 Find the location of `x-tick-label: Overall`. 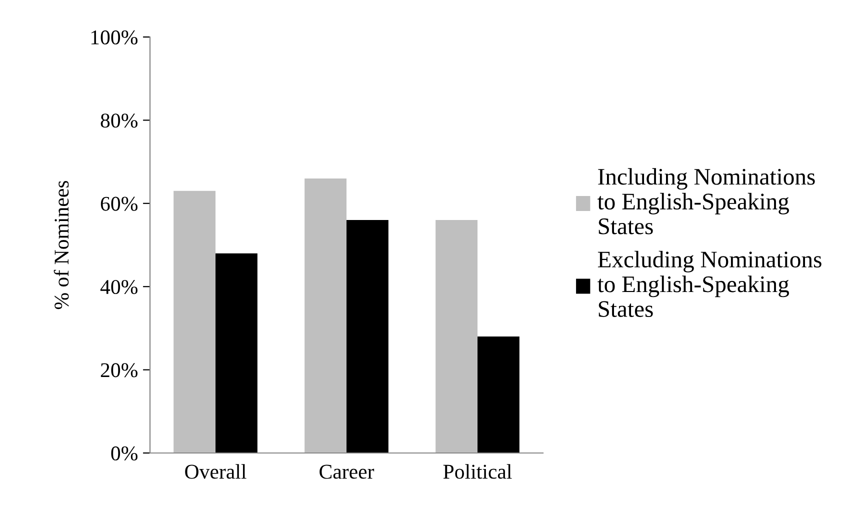

x-tick-label: Overall is located at coordinates (215, 471).